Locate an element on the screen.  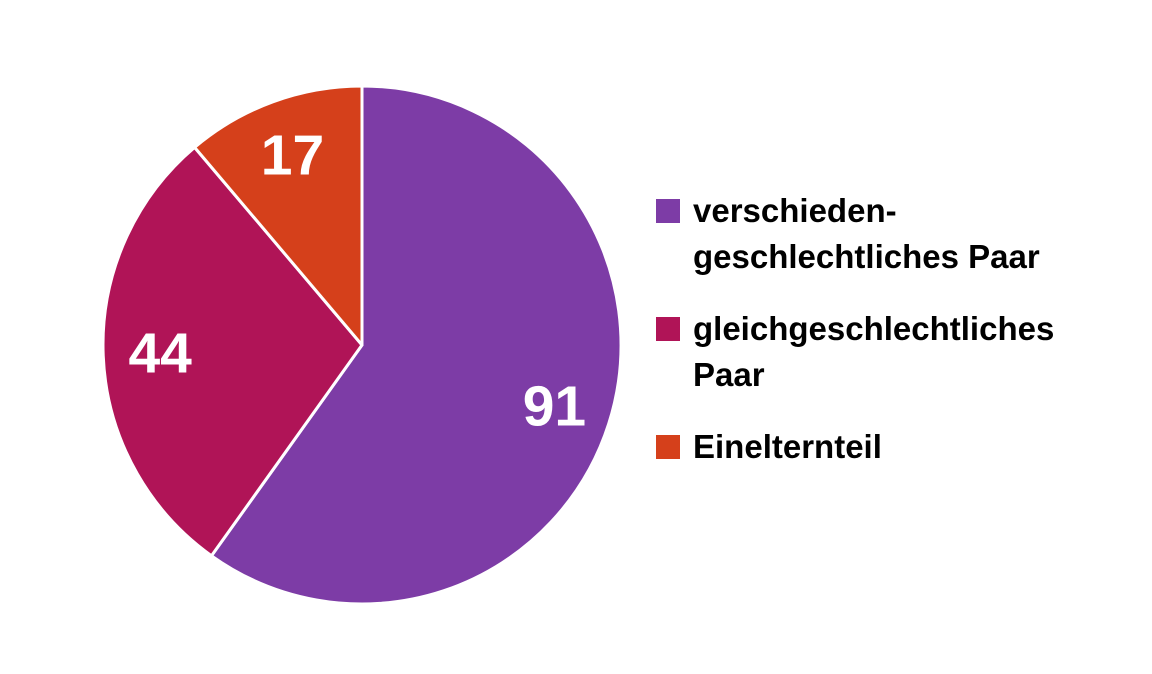
legend-item-einelternteil: Einelternteil is located at coordinates (891, 447).